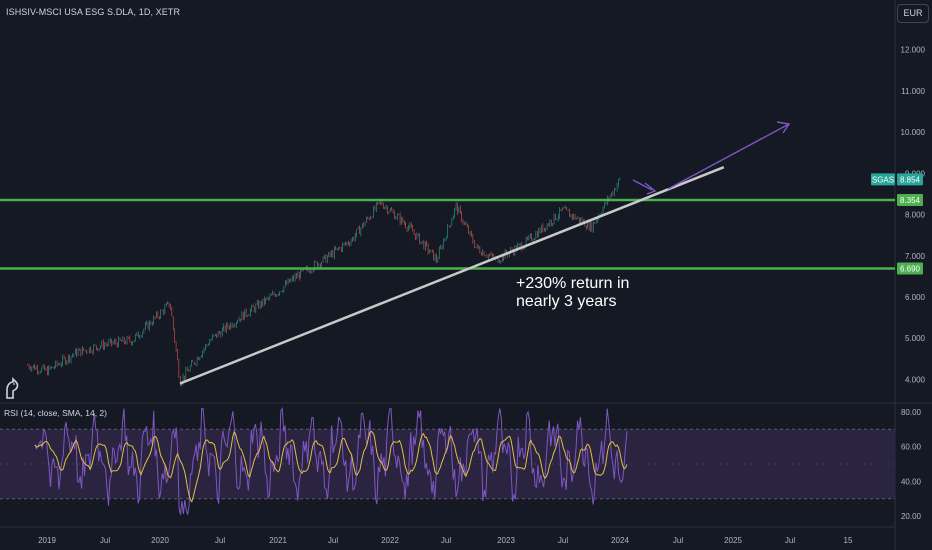 This screenshot has height=550, width=932. I want to click on price-axis-tick: 7.000, so click(915, 256).